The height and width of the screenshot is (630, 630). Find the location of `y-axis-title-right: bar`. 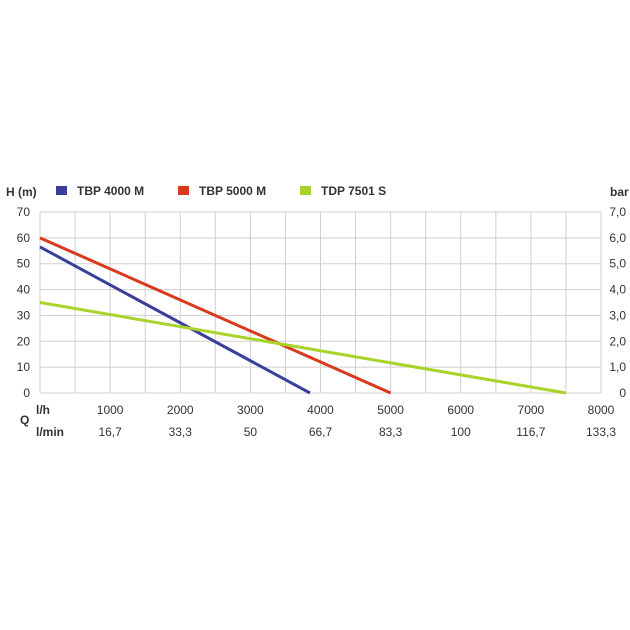

y-axis-title-right: bar is located at coordinates (619, 192).